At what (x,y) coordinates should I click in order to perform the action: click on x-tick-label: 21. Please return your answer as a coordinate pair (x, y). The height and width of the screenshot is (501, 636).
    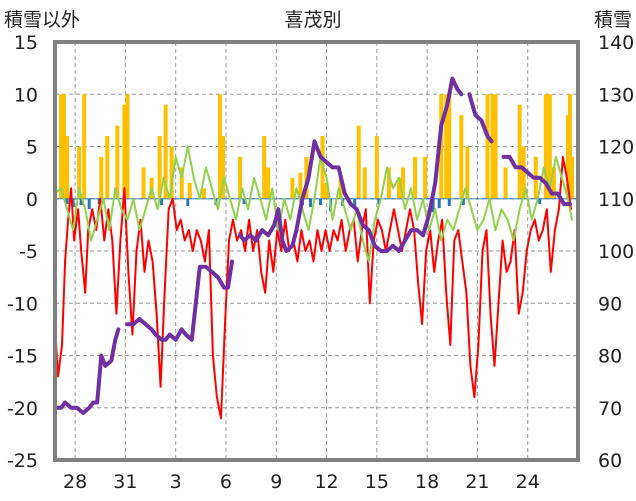
    Looking at the image, I should click on (477, 482).